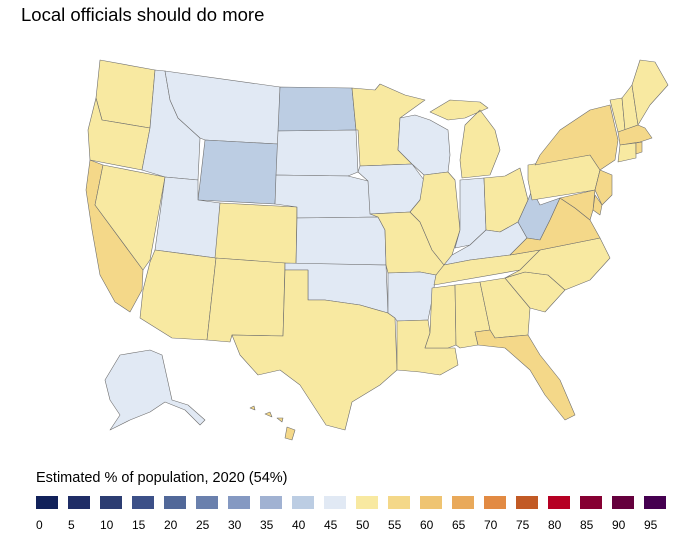  I want to click on legend-item: 50, so click(372, 514).